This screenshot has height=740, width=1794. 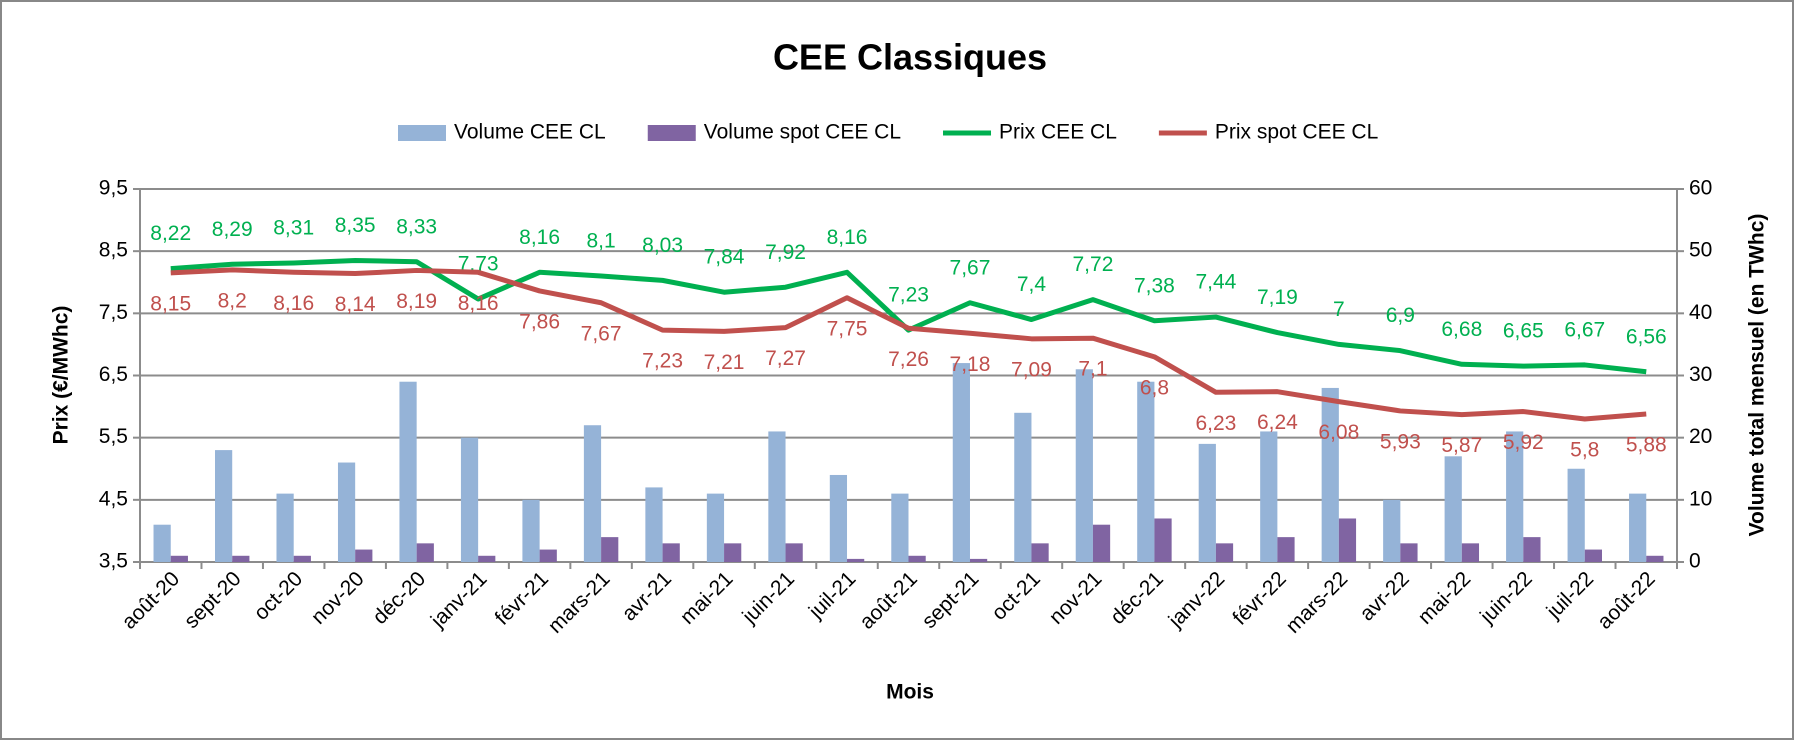 I want to click on legend-label: Prix spot CEE CL, so click(x=1296, y=132).